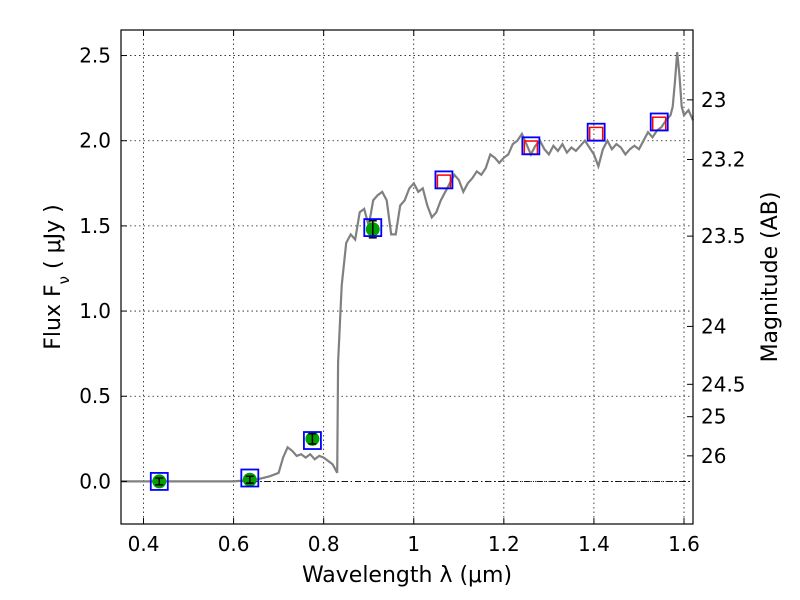 Image resolution: width=800 pixels, height=600 pixels. What do you see at coordinates (504, 544) in the screenshot?
I see `x-tick-label: 1.2` at bounding box center [504, 544].